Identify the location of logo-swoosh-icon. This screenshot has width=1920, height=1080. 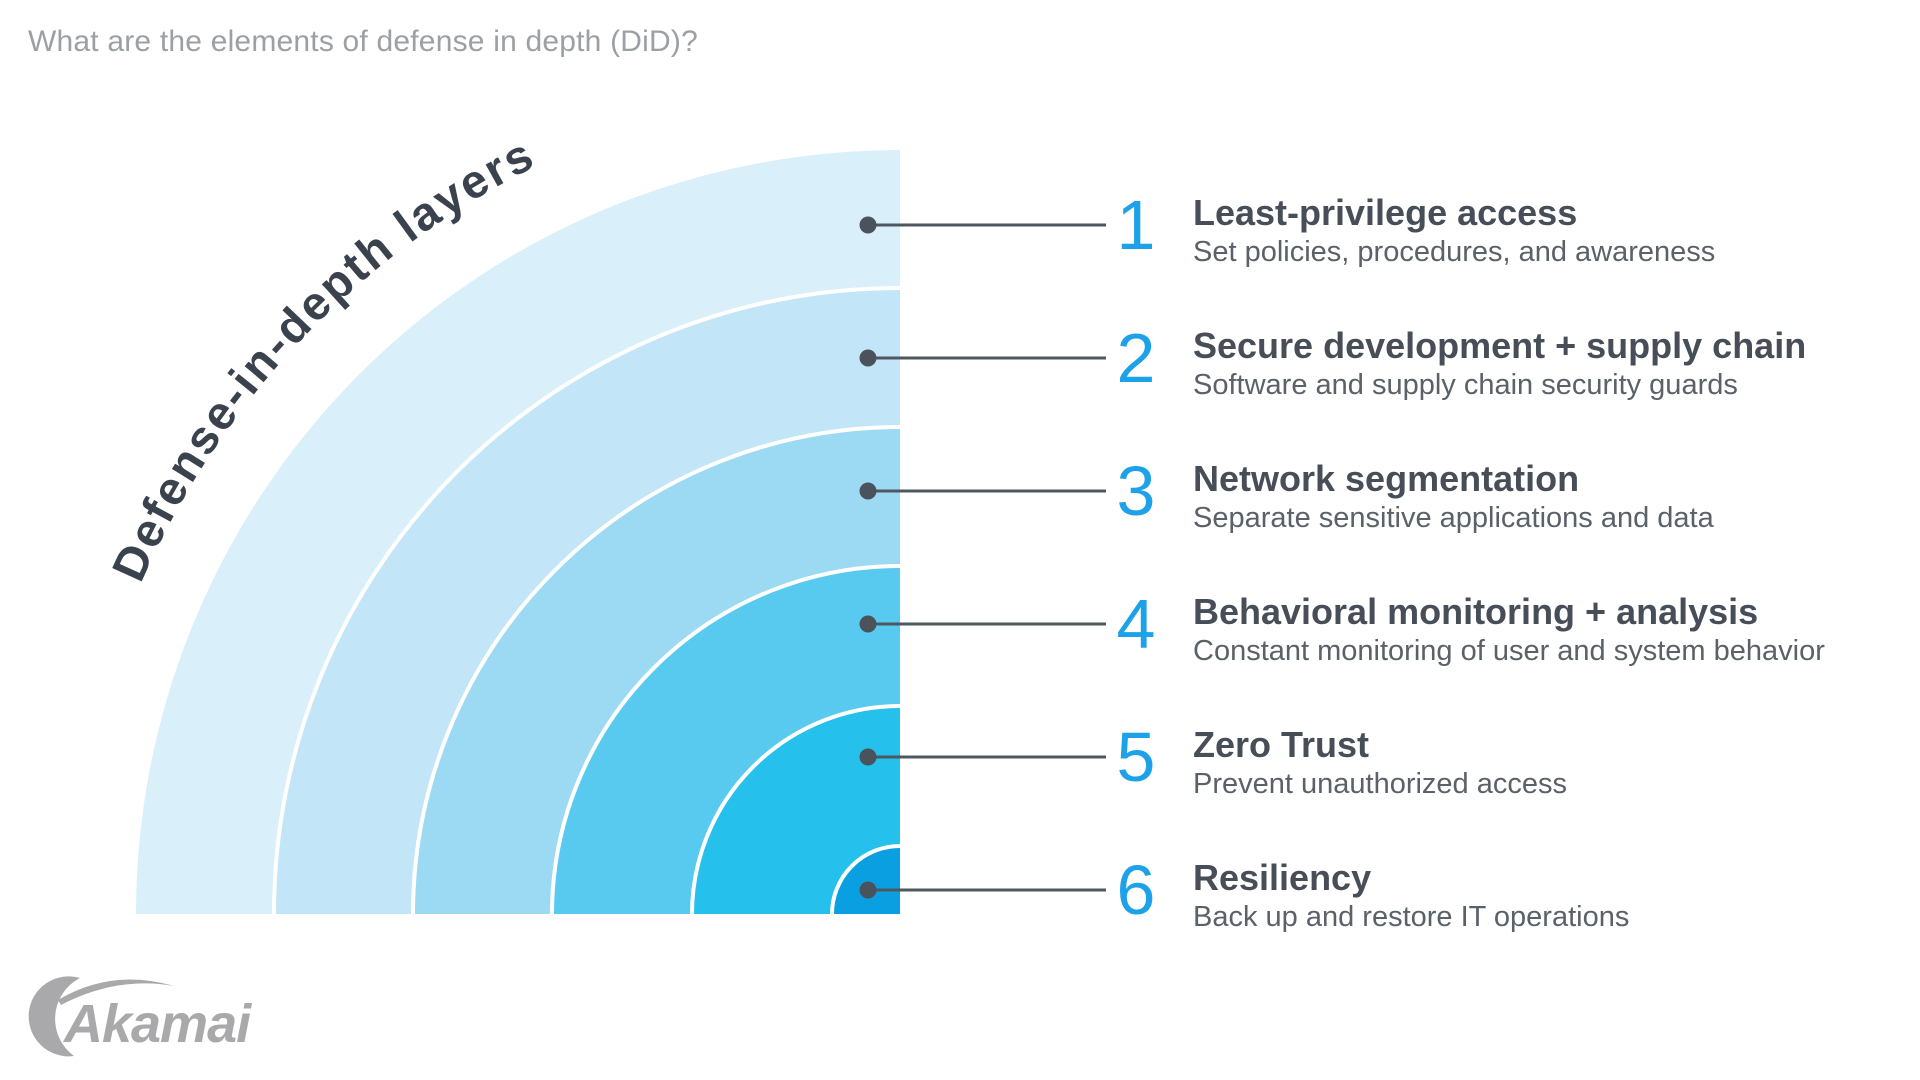
(116, 992).